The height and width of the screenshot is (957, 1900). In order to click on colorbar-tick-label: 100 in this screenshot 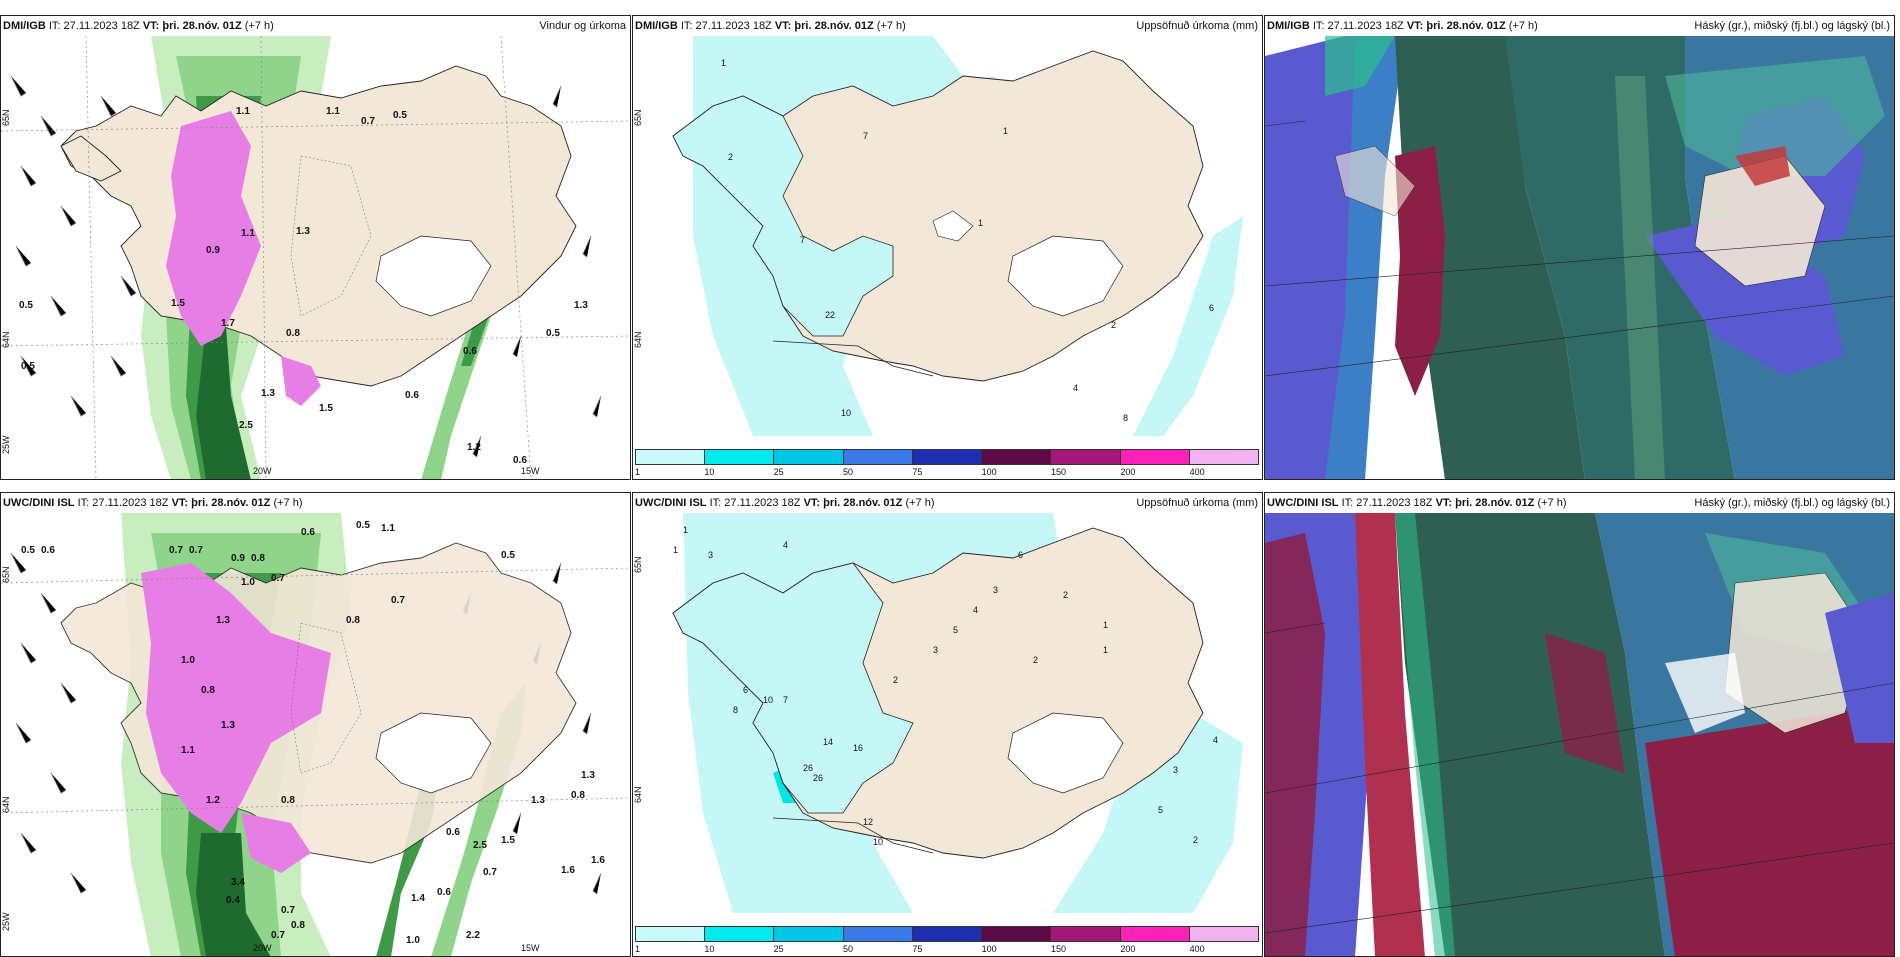, I will do `click(989, 472)`.